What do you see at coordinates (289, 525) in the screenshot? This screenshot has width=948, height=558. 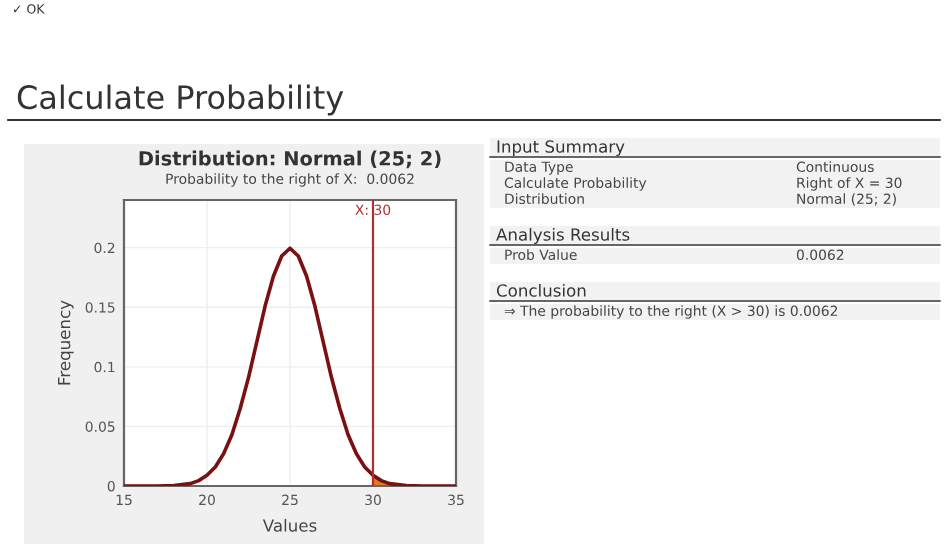 I see `x-axis-title: Values` at bounding box center [289, 525].